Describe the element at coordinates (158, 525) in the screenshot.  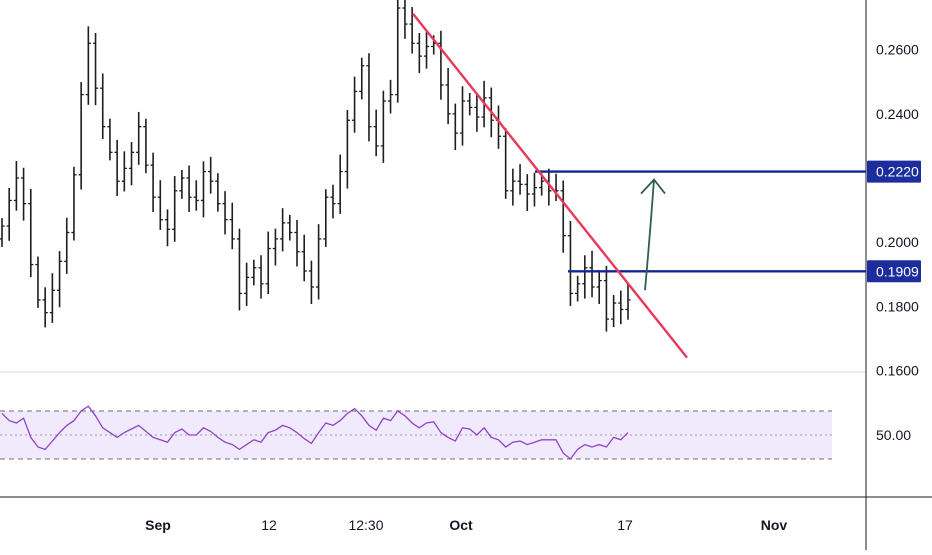
I see `time-axis-label: Sep` at that location.